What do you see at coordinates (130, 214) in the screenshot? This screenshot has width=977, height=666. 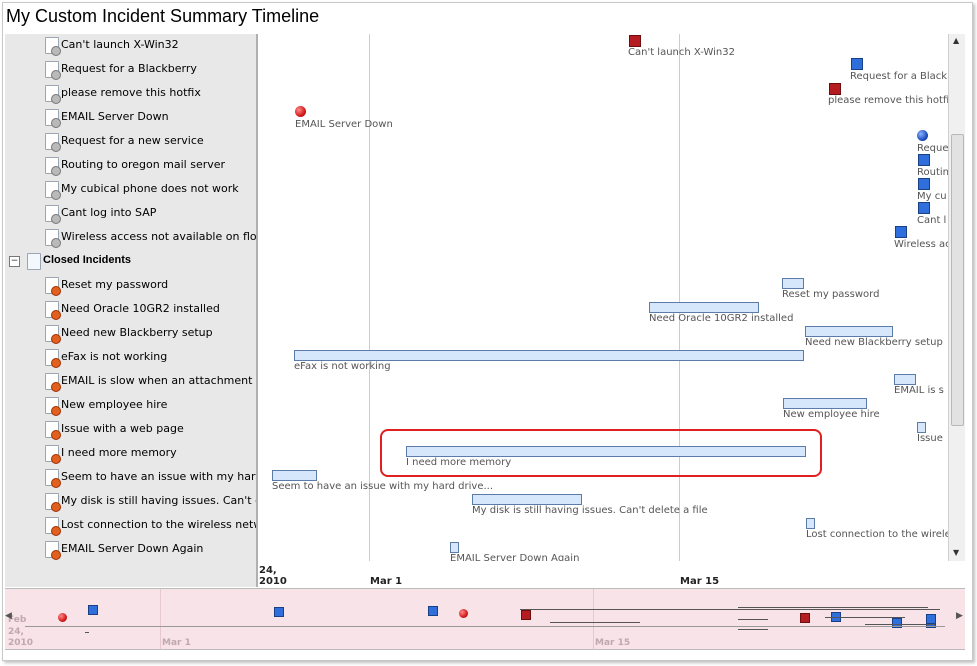 I see `tree-item: Cant log into SAP` at bounding box center [130, 214].